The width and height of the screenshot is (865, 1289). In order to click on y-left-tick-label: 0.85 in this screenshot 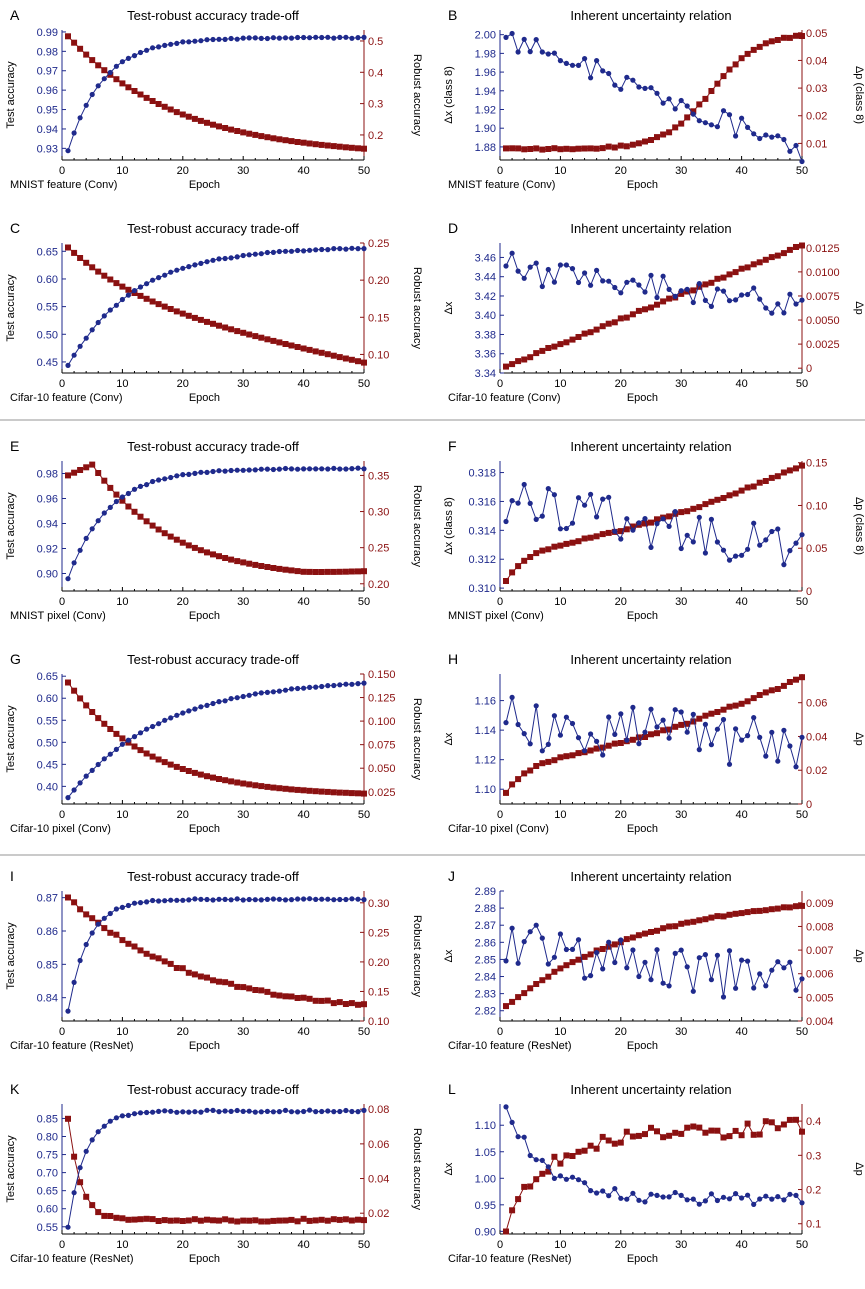, I will do `click(47, 1119)`.